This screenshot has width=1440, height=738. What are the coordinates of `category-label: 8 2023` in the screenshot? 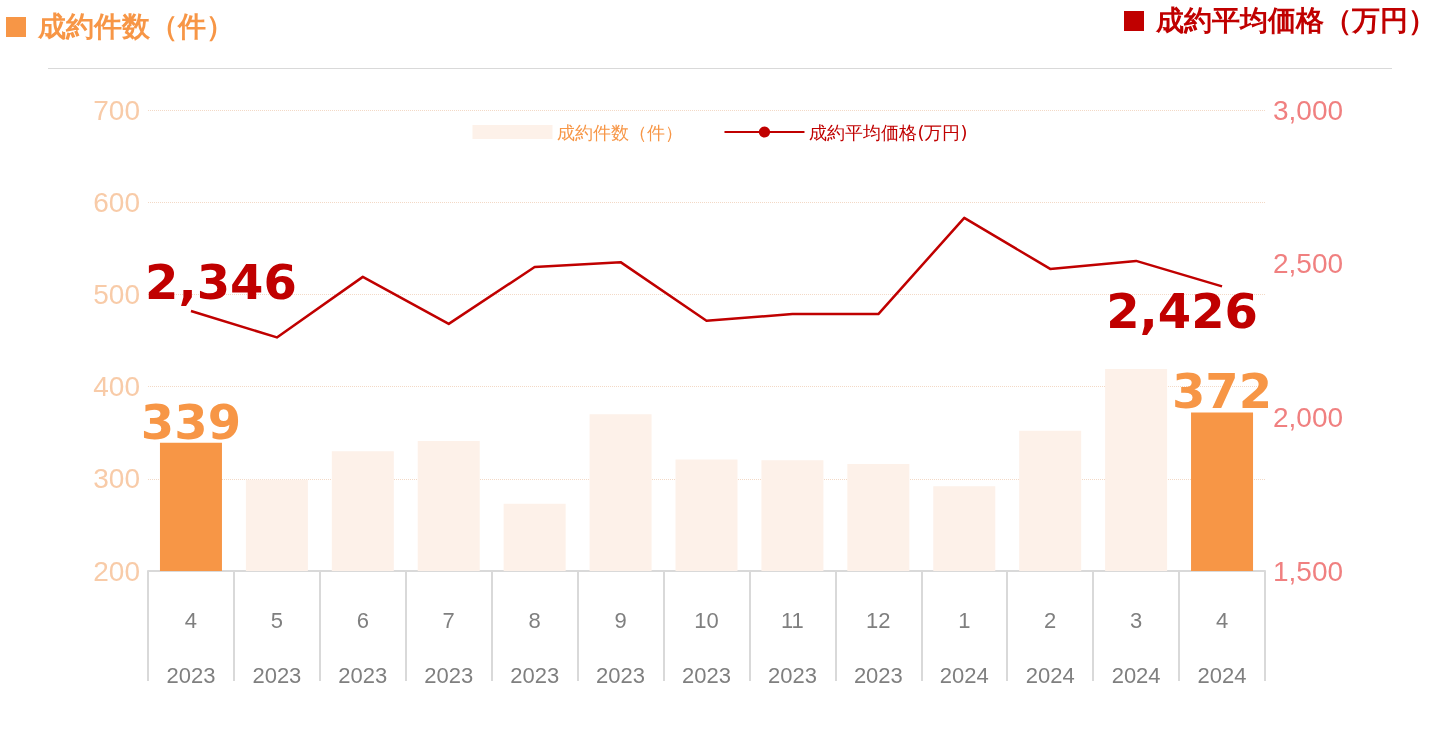 It's located at (535, 648).